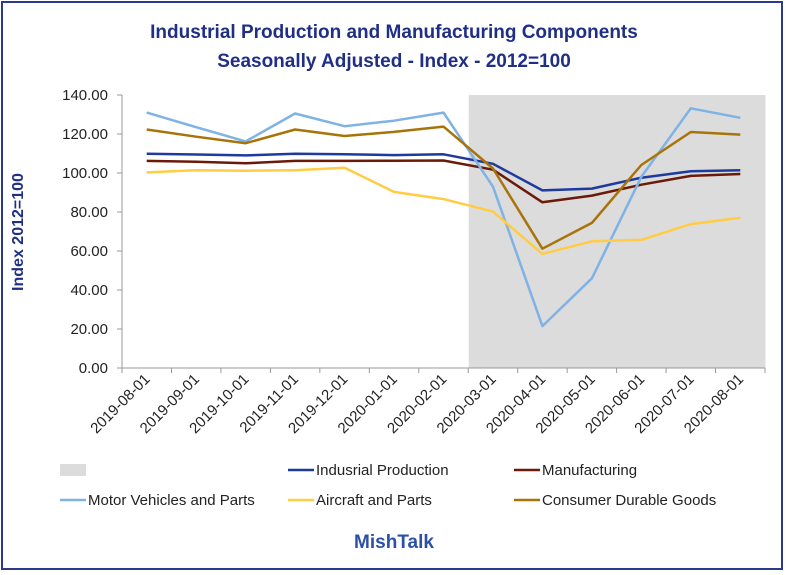 This screenshot has height=575, width=788. What do you see at coordinates (629, 500) in the screenshot?
I see `legend-label: Consumer Durable Goods` at bounding box center [629, 500].